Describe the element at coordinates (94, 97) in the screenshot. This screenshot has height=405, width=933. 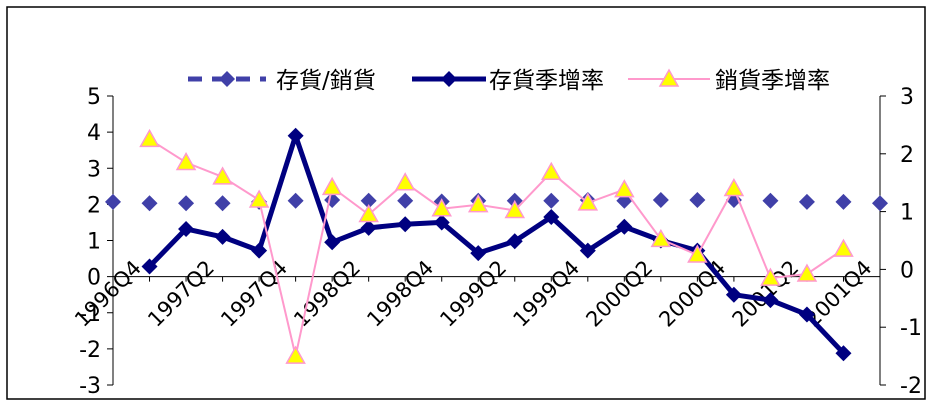
I see `left-tick-label: 5` at that location.